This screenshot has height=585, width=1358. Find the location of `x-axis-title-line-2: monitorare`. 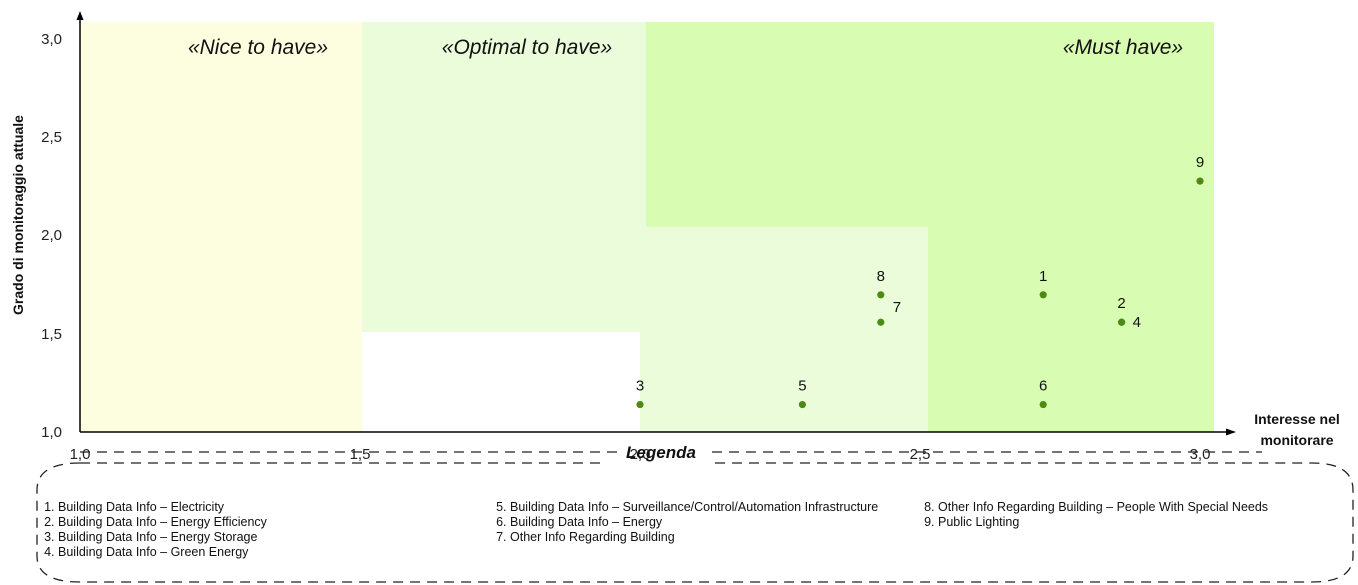

x-axis-title-line-2: monitorare is located at coordinates (1296, 440).